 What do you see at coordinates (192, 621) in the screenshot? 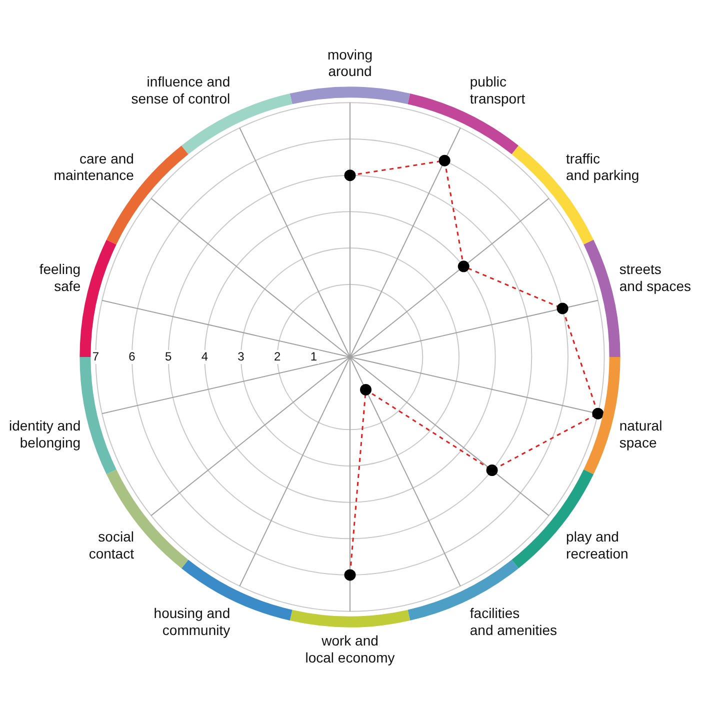
I see `spoke-label: housing and community` at bounding box center [192, 621].